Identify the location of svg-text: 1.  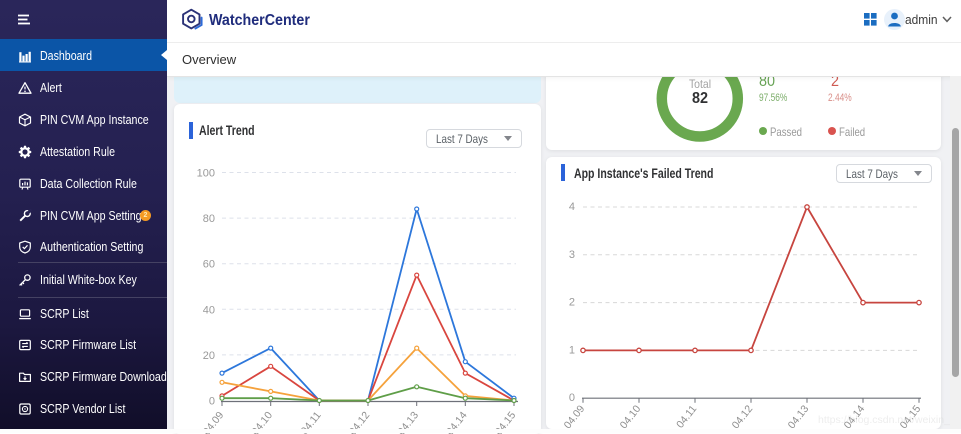
(572, 350).